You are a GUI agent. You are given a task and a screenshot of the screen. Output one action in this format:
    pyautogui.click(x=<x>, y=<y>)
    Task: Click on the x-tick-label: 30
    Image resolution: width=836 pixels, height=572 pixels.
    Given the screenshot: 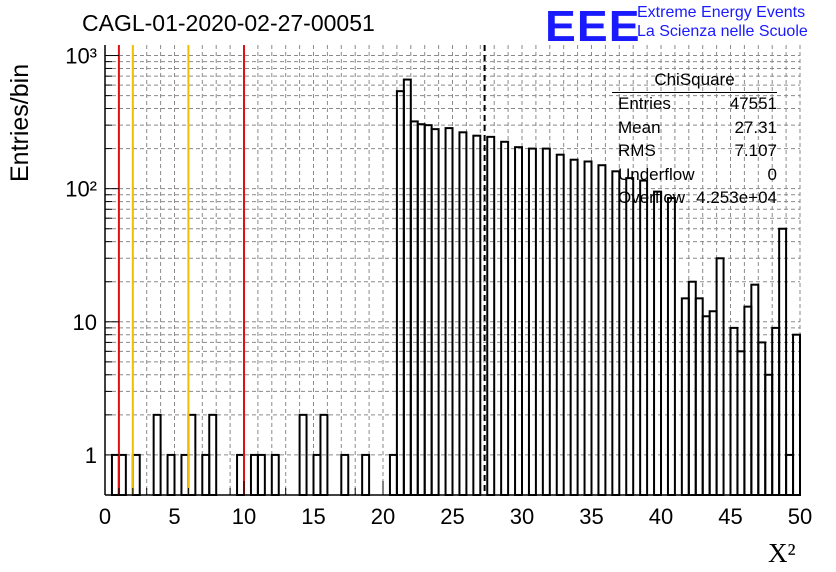 What is the action you would take?
    pyautogui.click(x=522, y=516)
    